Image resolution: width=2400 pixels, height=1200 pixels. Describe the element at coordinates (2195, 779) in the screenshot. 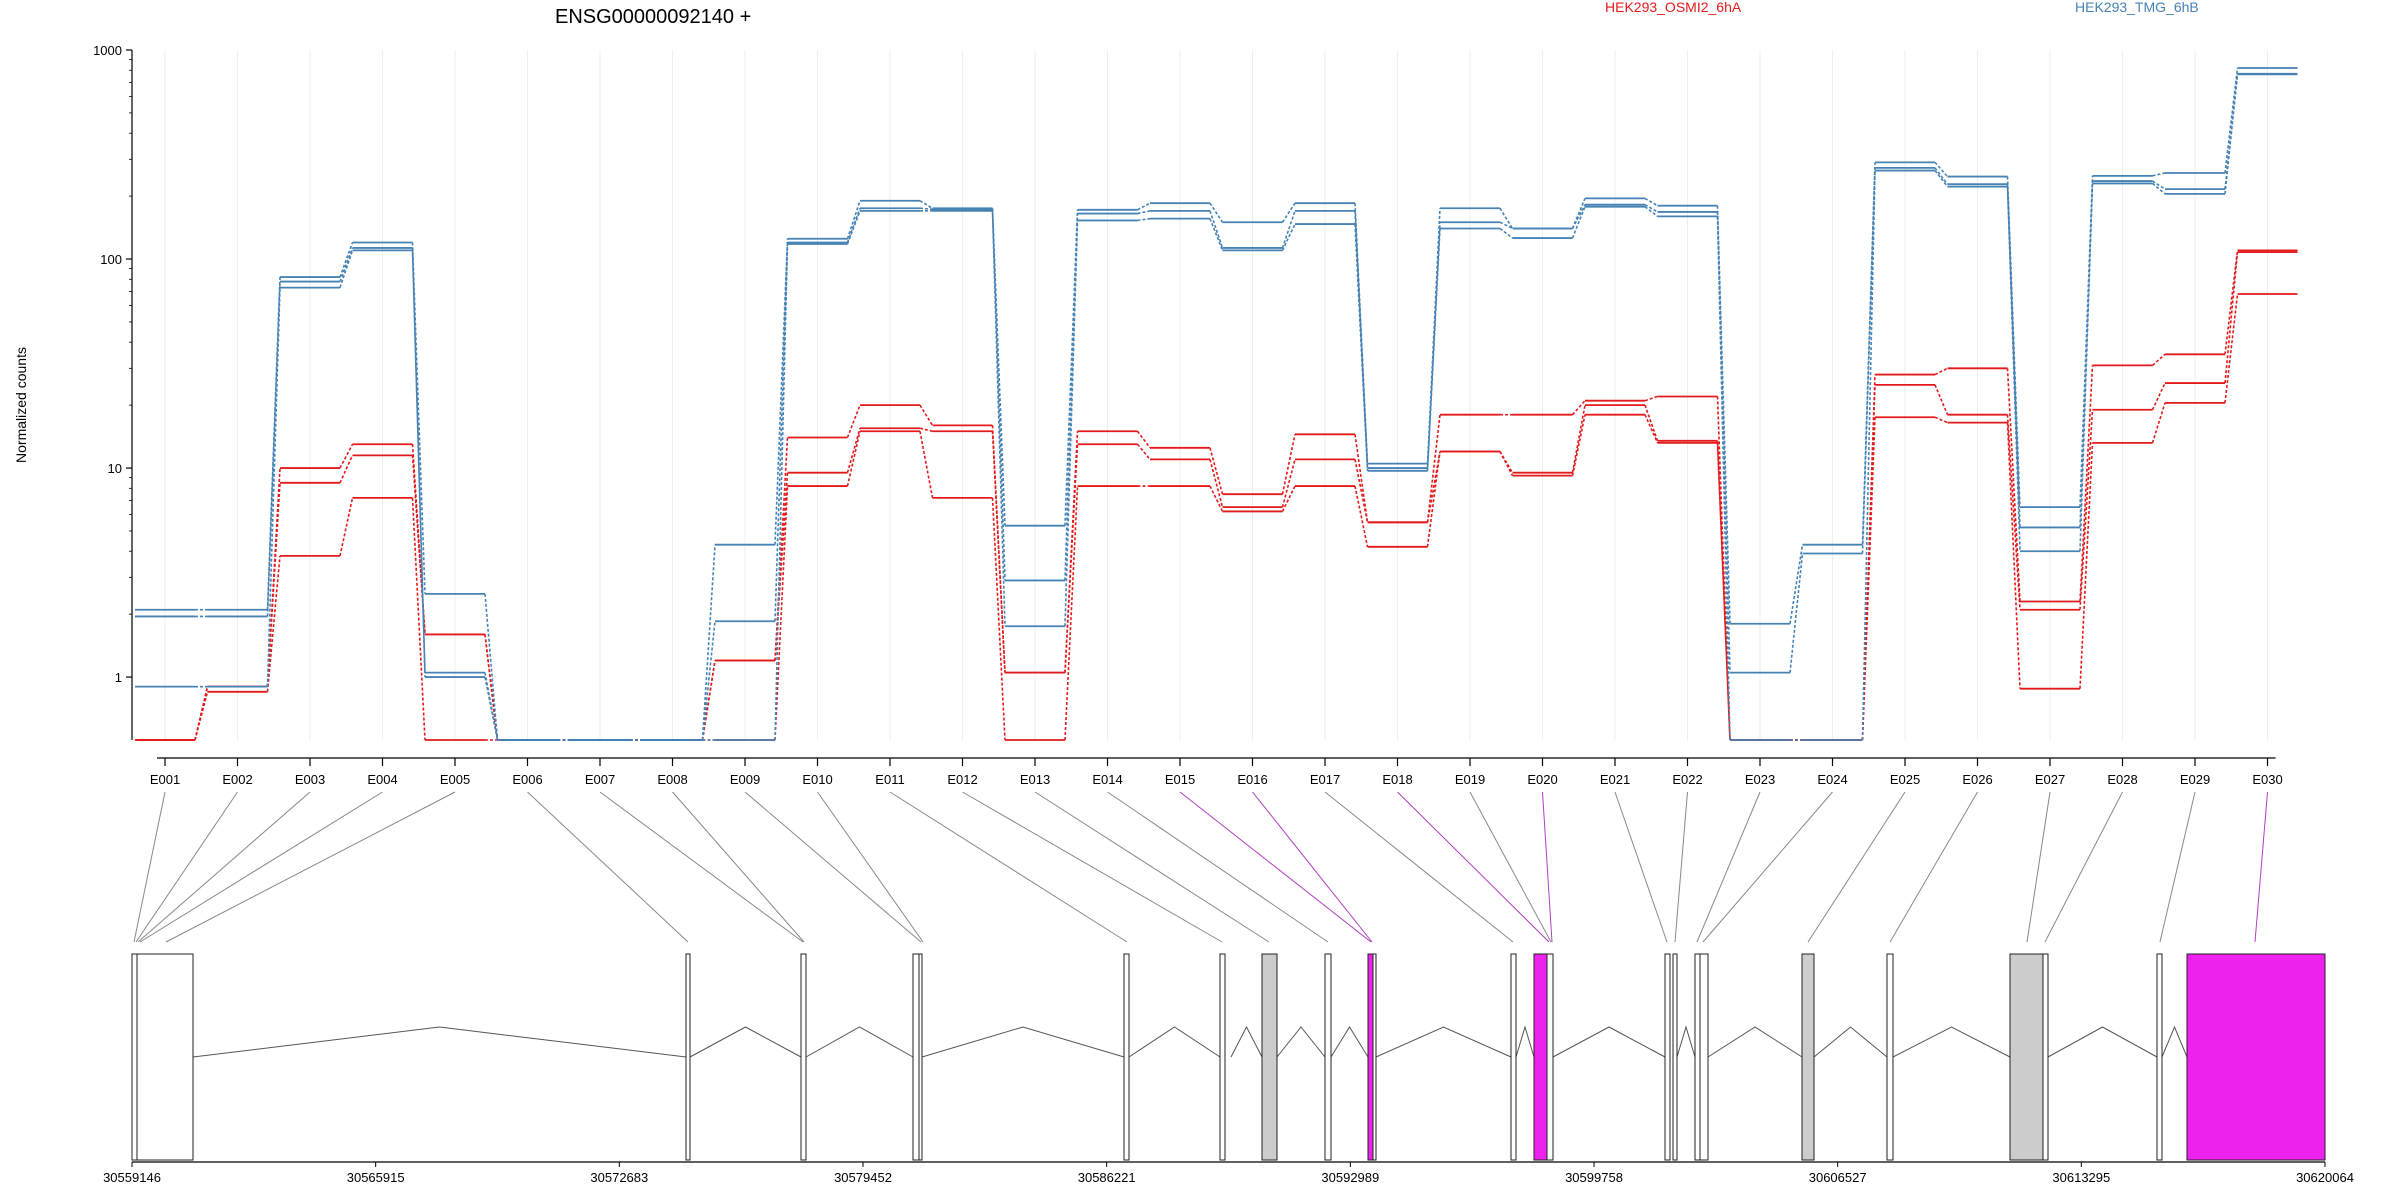

I see `exon-tick-label: E029` at that location.